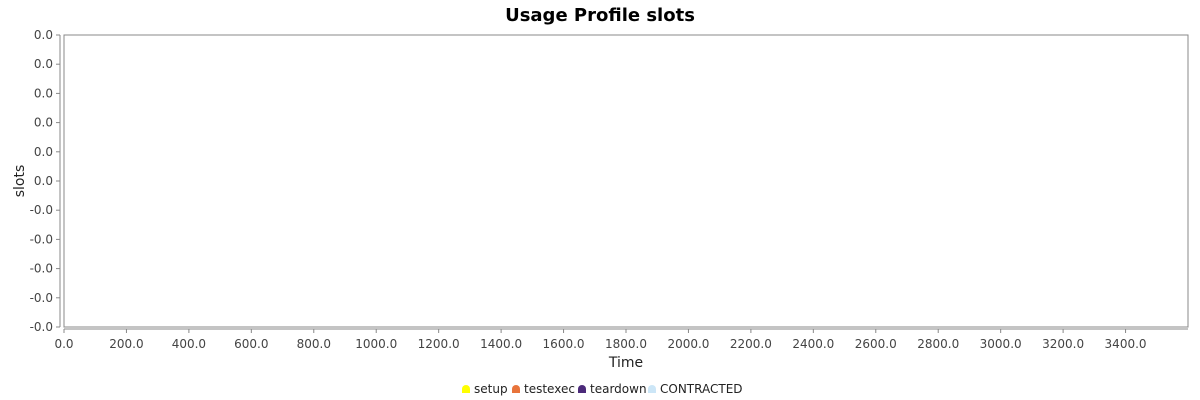 This screenshot has width=1200, height=400. What do you see at coordinates (1063, 344) in the screenshot?
I see `x-tick-label: 3200.0` at bounding box center [1063, 344].